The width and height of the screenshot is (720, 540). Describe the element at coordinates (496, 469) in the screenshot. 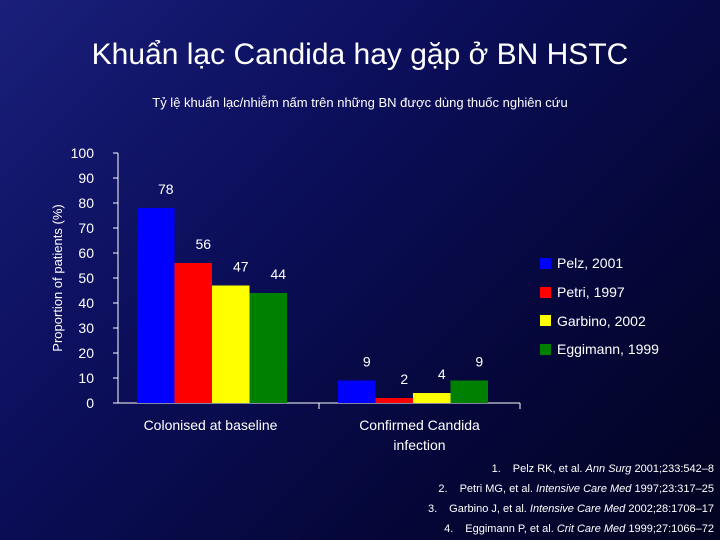

I see `reference-number: 1.` at that location.